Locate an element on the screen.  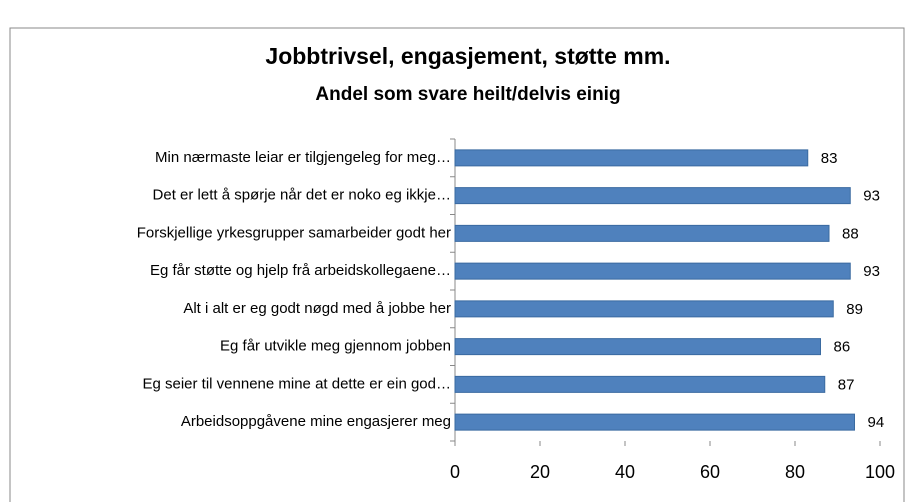
x-tick-label: 20 is located at coordinates (540, 472).